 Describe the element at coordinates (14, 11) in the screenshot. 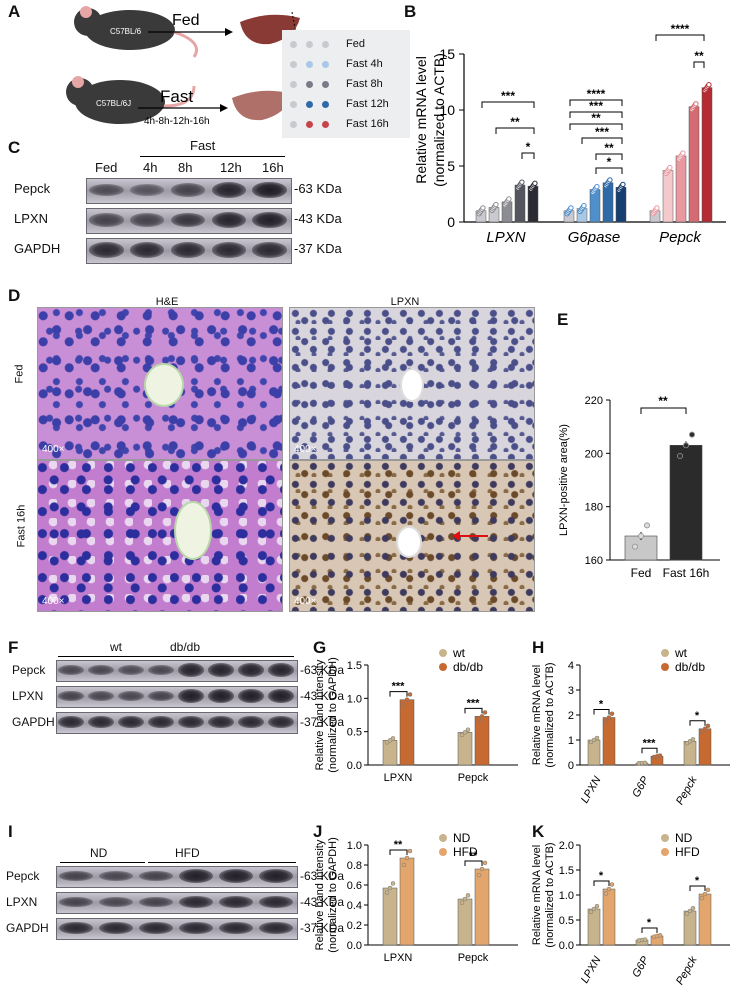

I see `panel-letter-a: A` at that location.